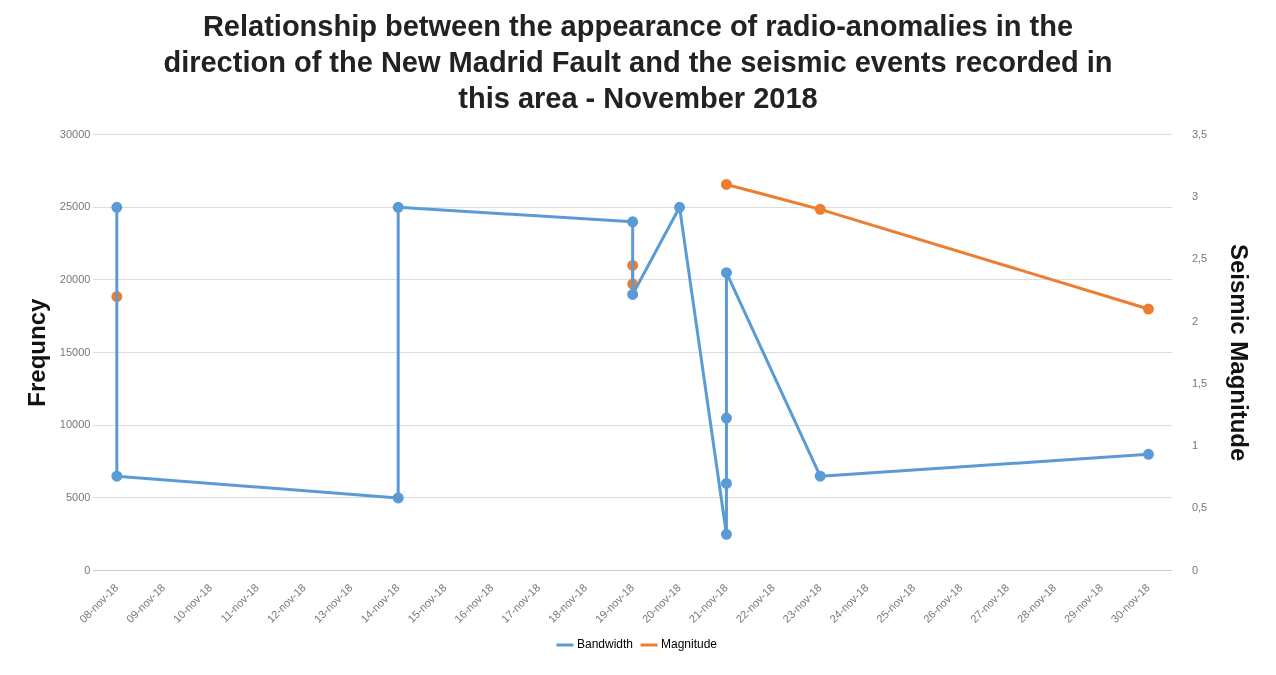 The width and height of the screenshot is (1276, 675). Describe the element at coordinates (75, 424) in the screenshot. I see `y-tick-label: 10000` at that location.